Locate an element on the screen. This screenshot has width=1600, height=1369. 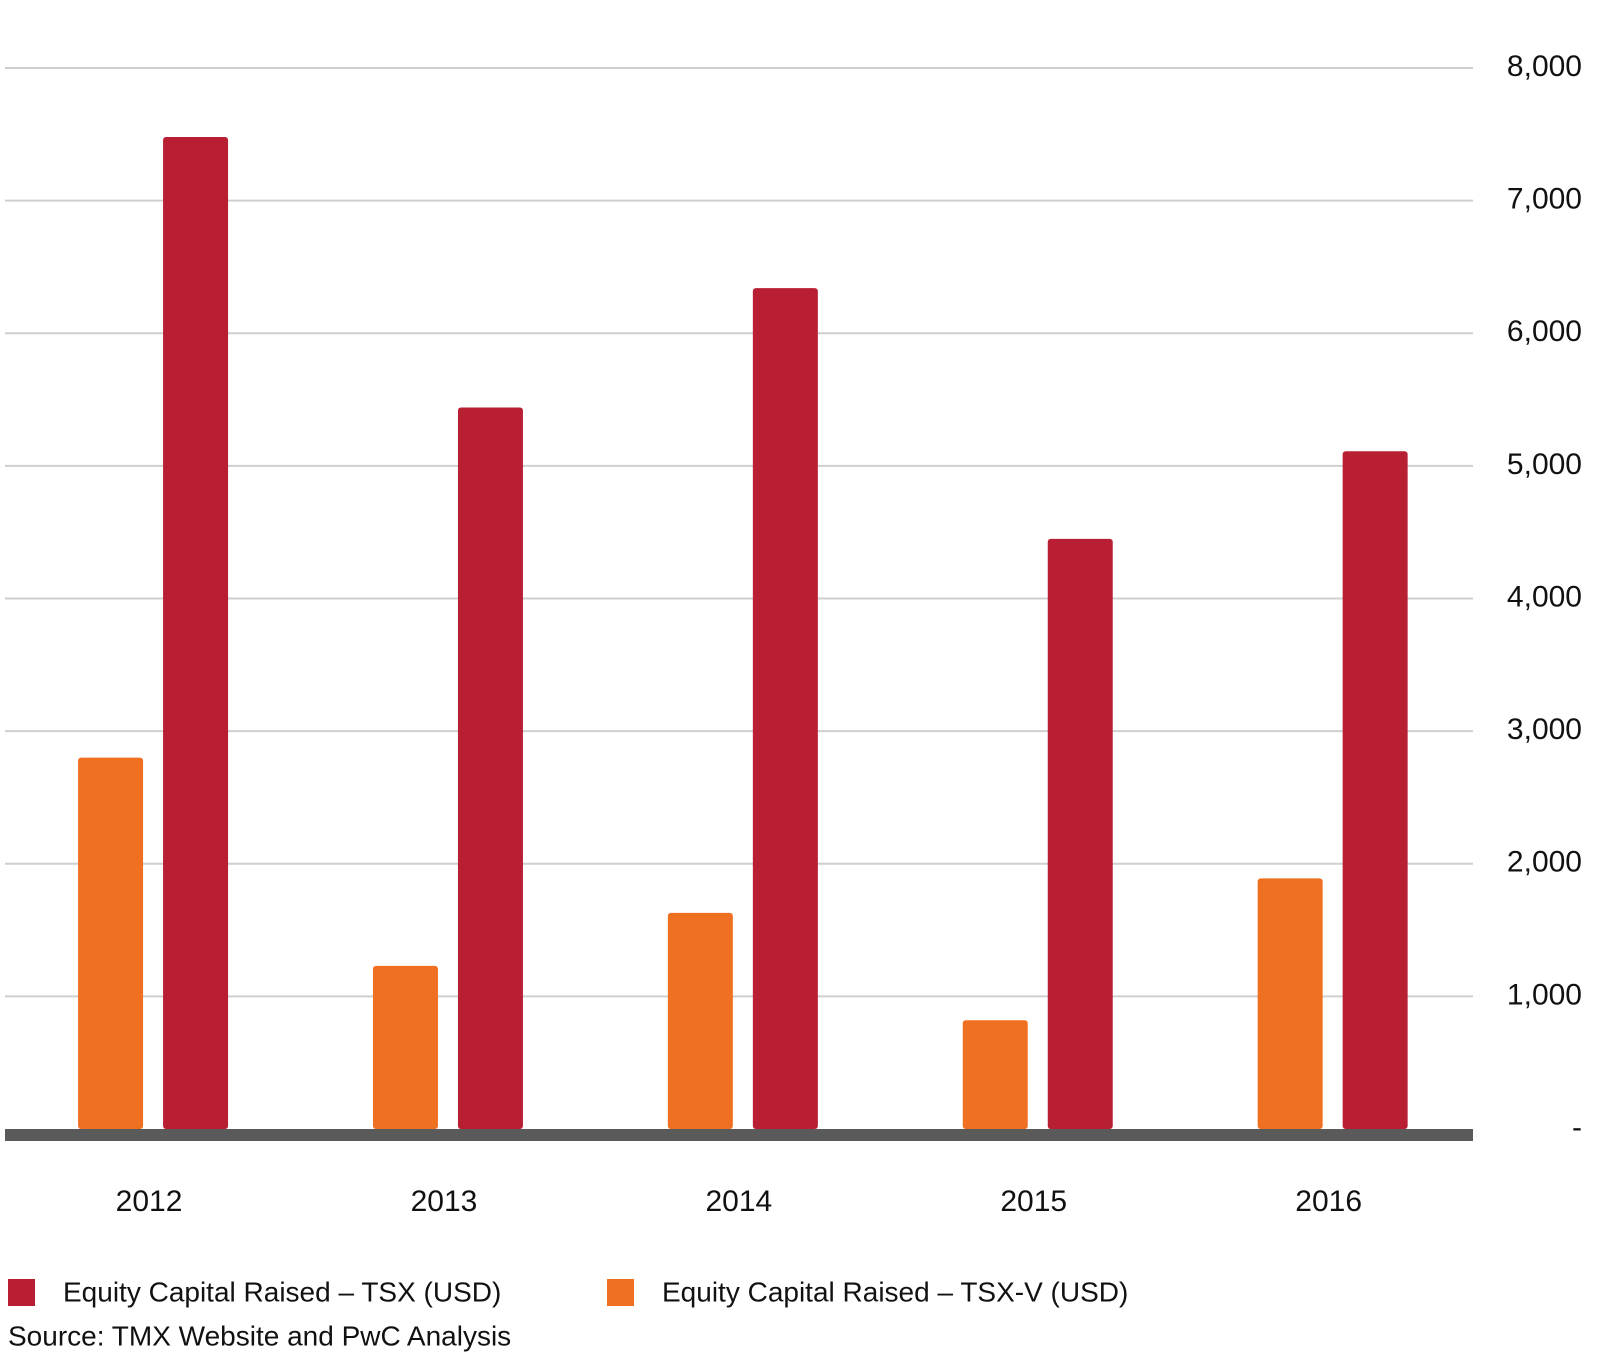
x-tick-label: 2014 is located at coordinates (738, 1201).